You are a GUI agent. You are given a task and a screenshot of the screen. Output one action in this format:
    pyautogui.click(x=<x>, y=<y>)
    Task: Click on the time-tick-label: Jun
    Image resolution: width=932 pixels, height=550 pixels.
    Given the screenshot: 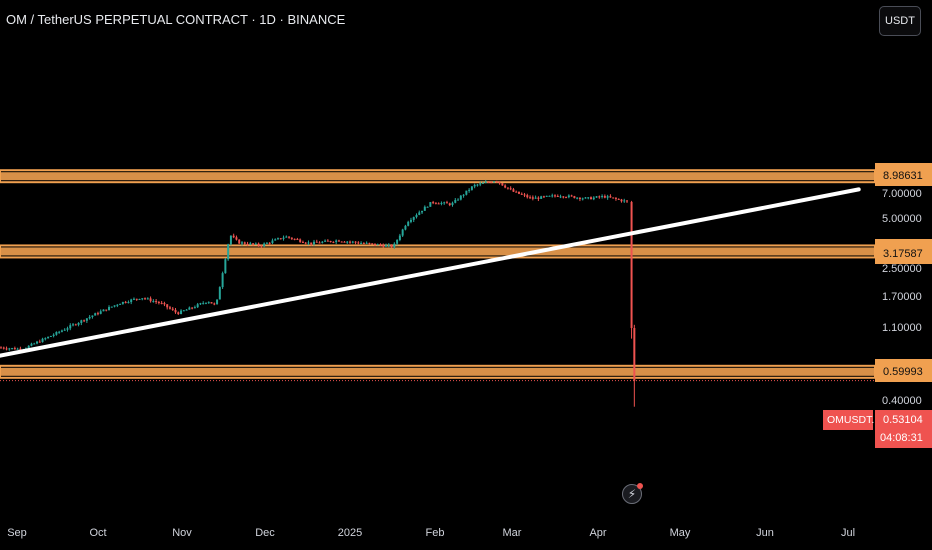 What is the action you would take?
    pyautogui.click(x=765, y=533)
    